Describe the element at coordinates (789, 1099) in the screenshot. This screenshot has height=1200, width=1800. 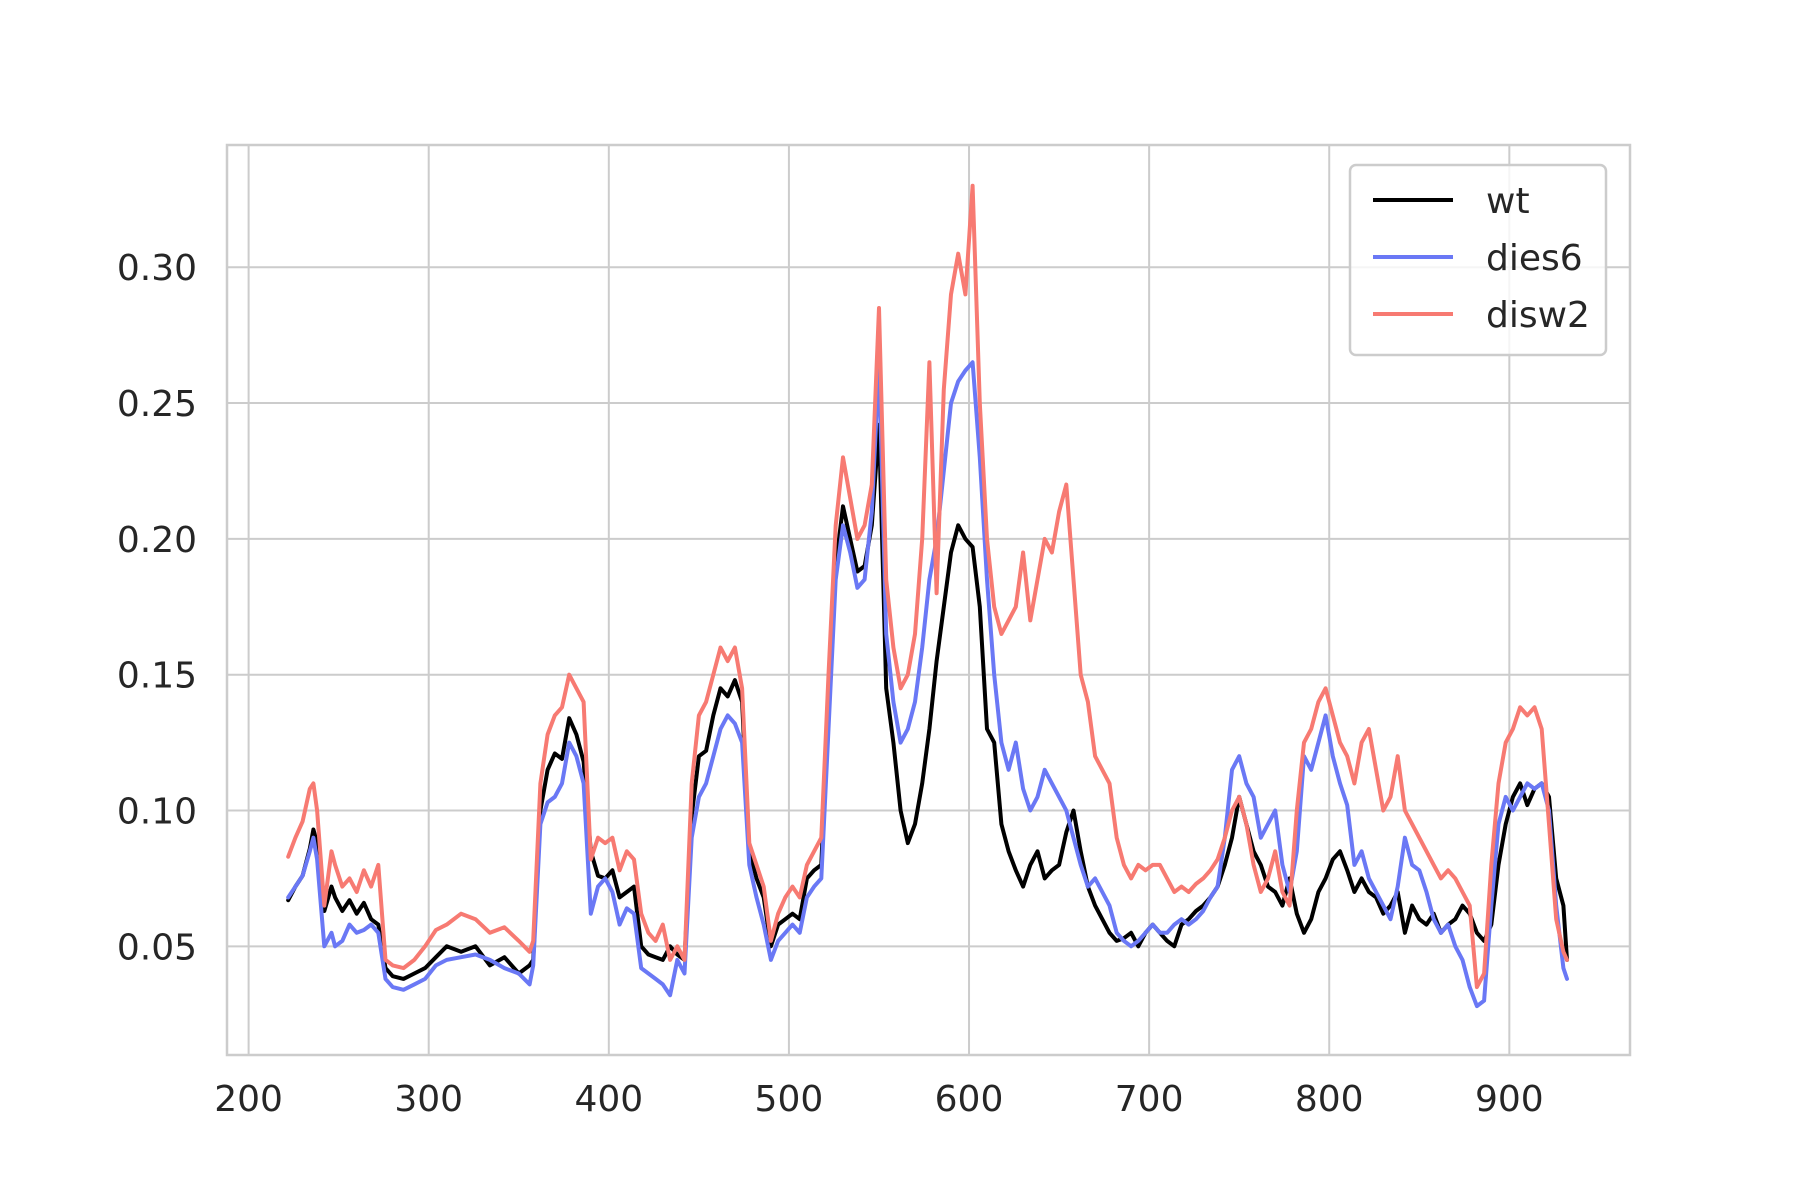
I see `x-tick-label: 500` at that location.